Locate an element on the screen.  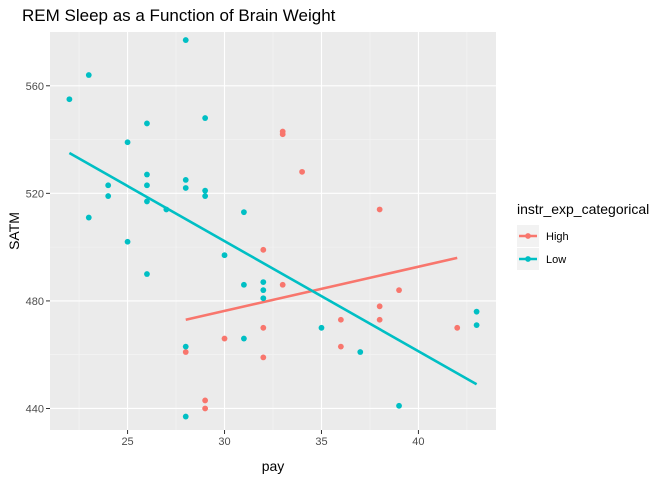
legend-point-low is located at coordinates (528, 259).